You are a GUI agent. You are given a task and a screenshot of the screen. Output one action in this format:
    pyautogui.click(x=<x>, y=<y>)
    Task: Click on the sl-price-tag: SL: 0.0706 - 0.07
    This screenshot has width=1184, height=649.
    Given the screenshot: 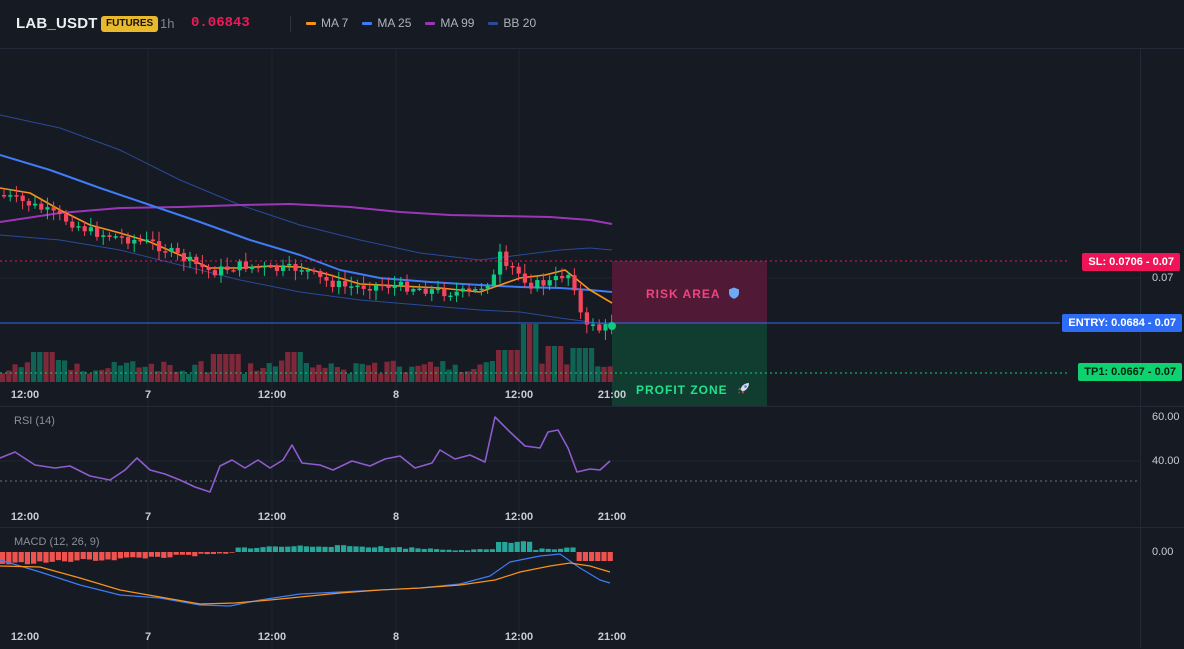 What is the action you would take?
    pyautogui.click(x=1131, y=262)
    